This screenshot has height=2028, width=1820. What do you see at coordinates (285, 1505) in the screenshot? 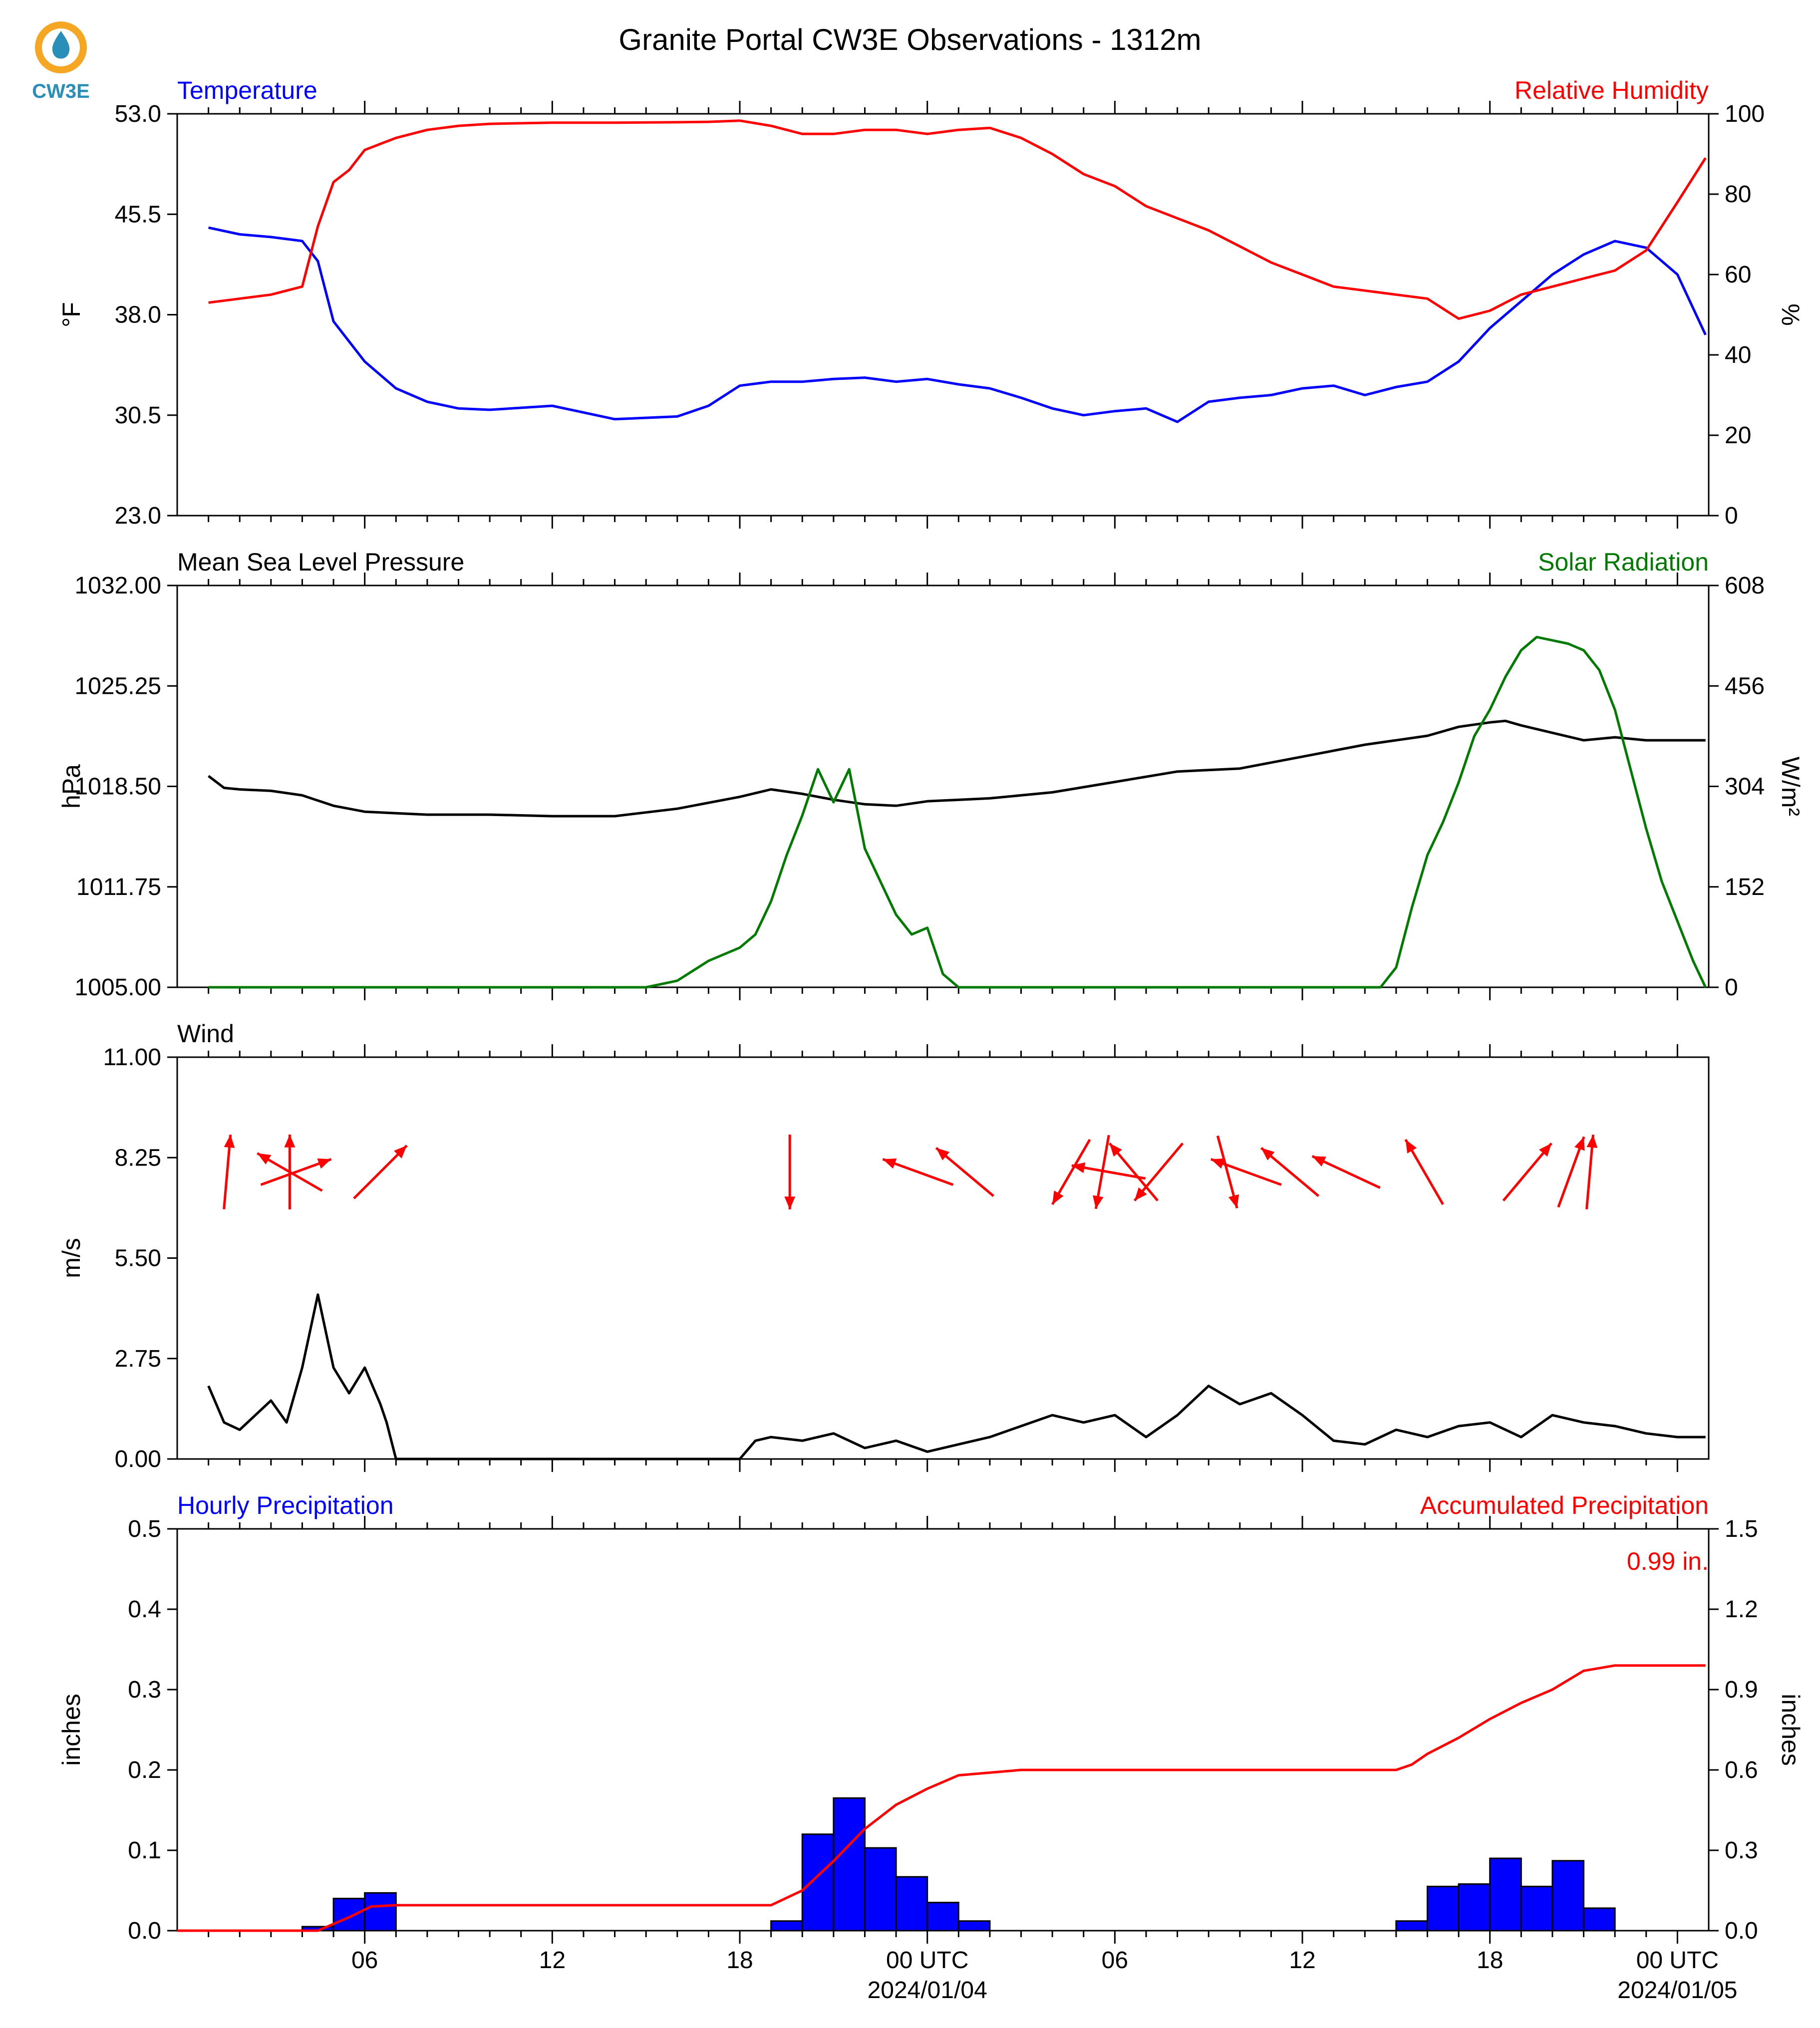
I see `panel-title-left: Hourly Precipitation` at bounding box center [285, 1505].